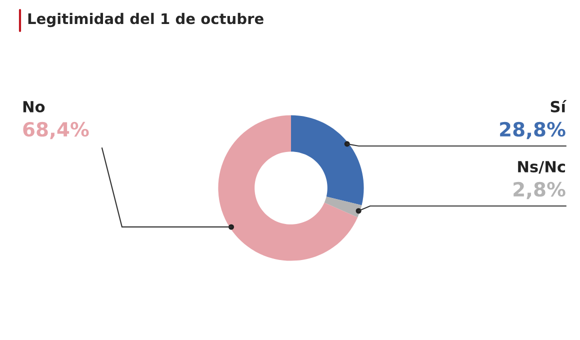 Image resolution: width=580 pixels, height=340 pixels. Describe the element at coordinates (540, 191) in the screenshot. I see `data-label: 2,8%` at that location.